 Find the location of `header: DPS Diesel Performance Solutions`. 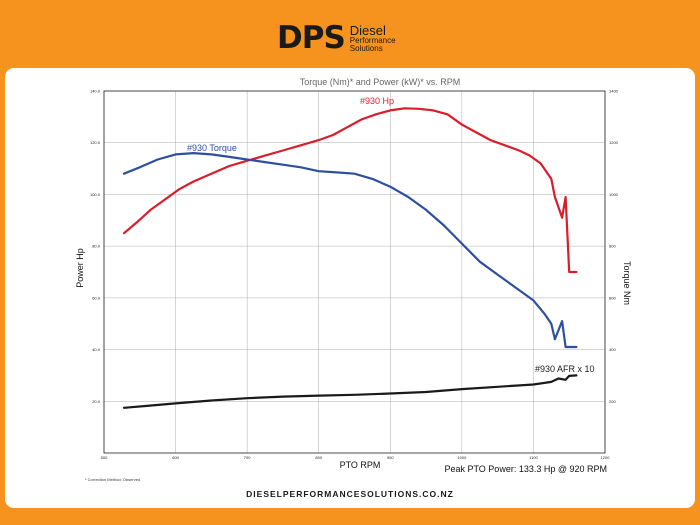

header: DPS Diesel Performance Solutions is located at coordinates (350, 34).